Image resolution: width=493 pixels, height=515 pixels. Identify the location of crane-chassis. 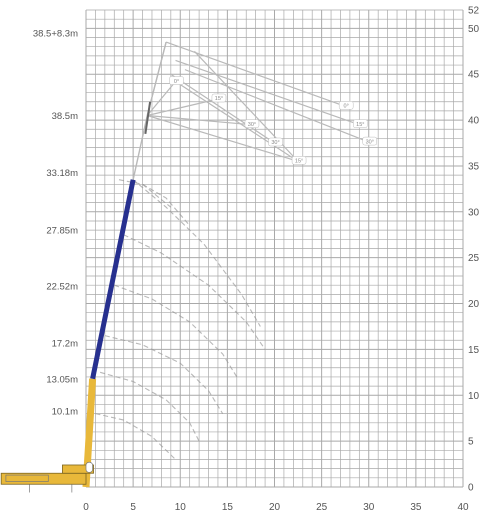
(43, 478).